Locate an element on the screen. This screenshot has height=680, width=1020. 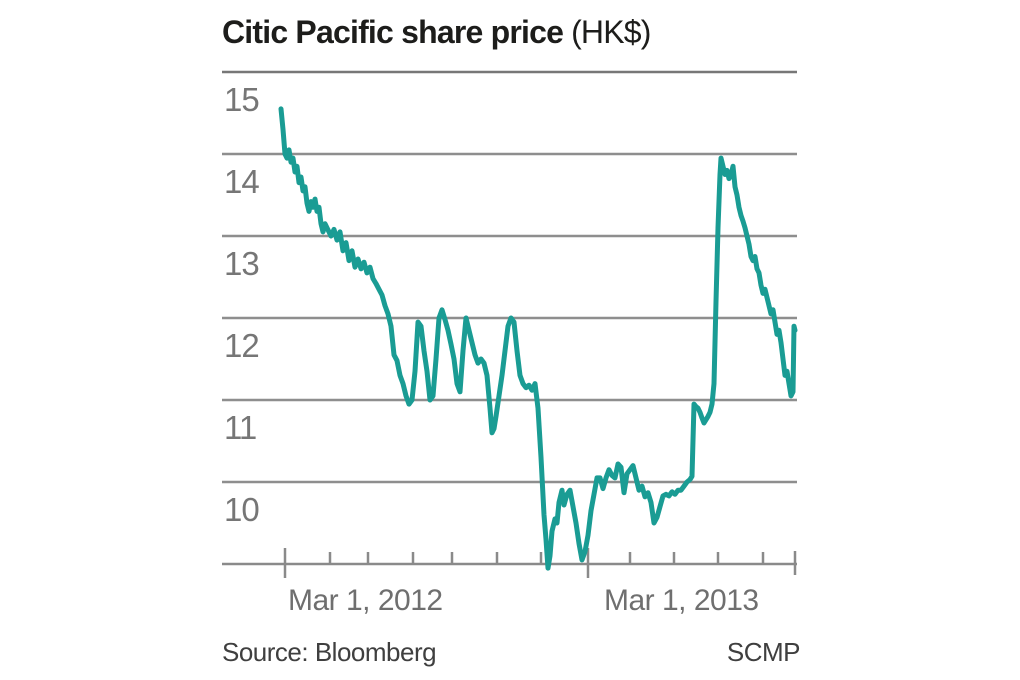
x-axis-label: Mar 1, 2012 is located at coordinates (365, 600).